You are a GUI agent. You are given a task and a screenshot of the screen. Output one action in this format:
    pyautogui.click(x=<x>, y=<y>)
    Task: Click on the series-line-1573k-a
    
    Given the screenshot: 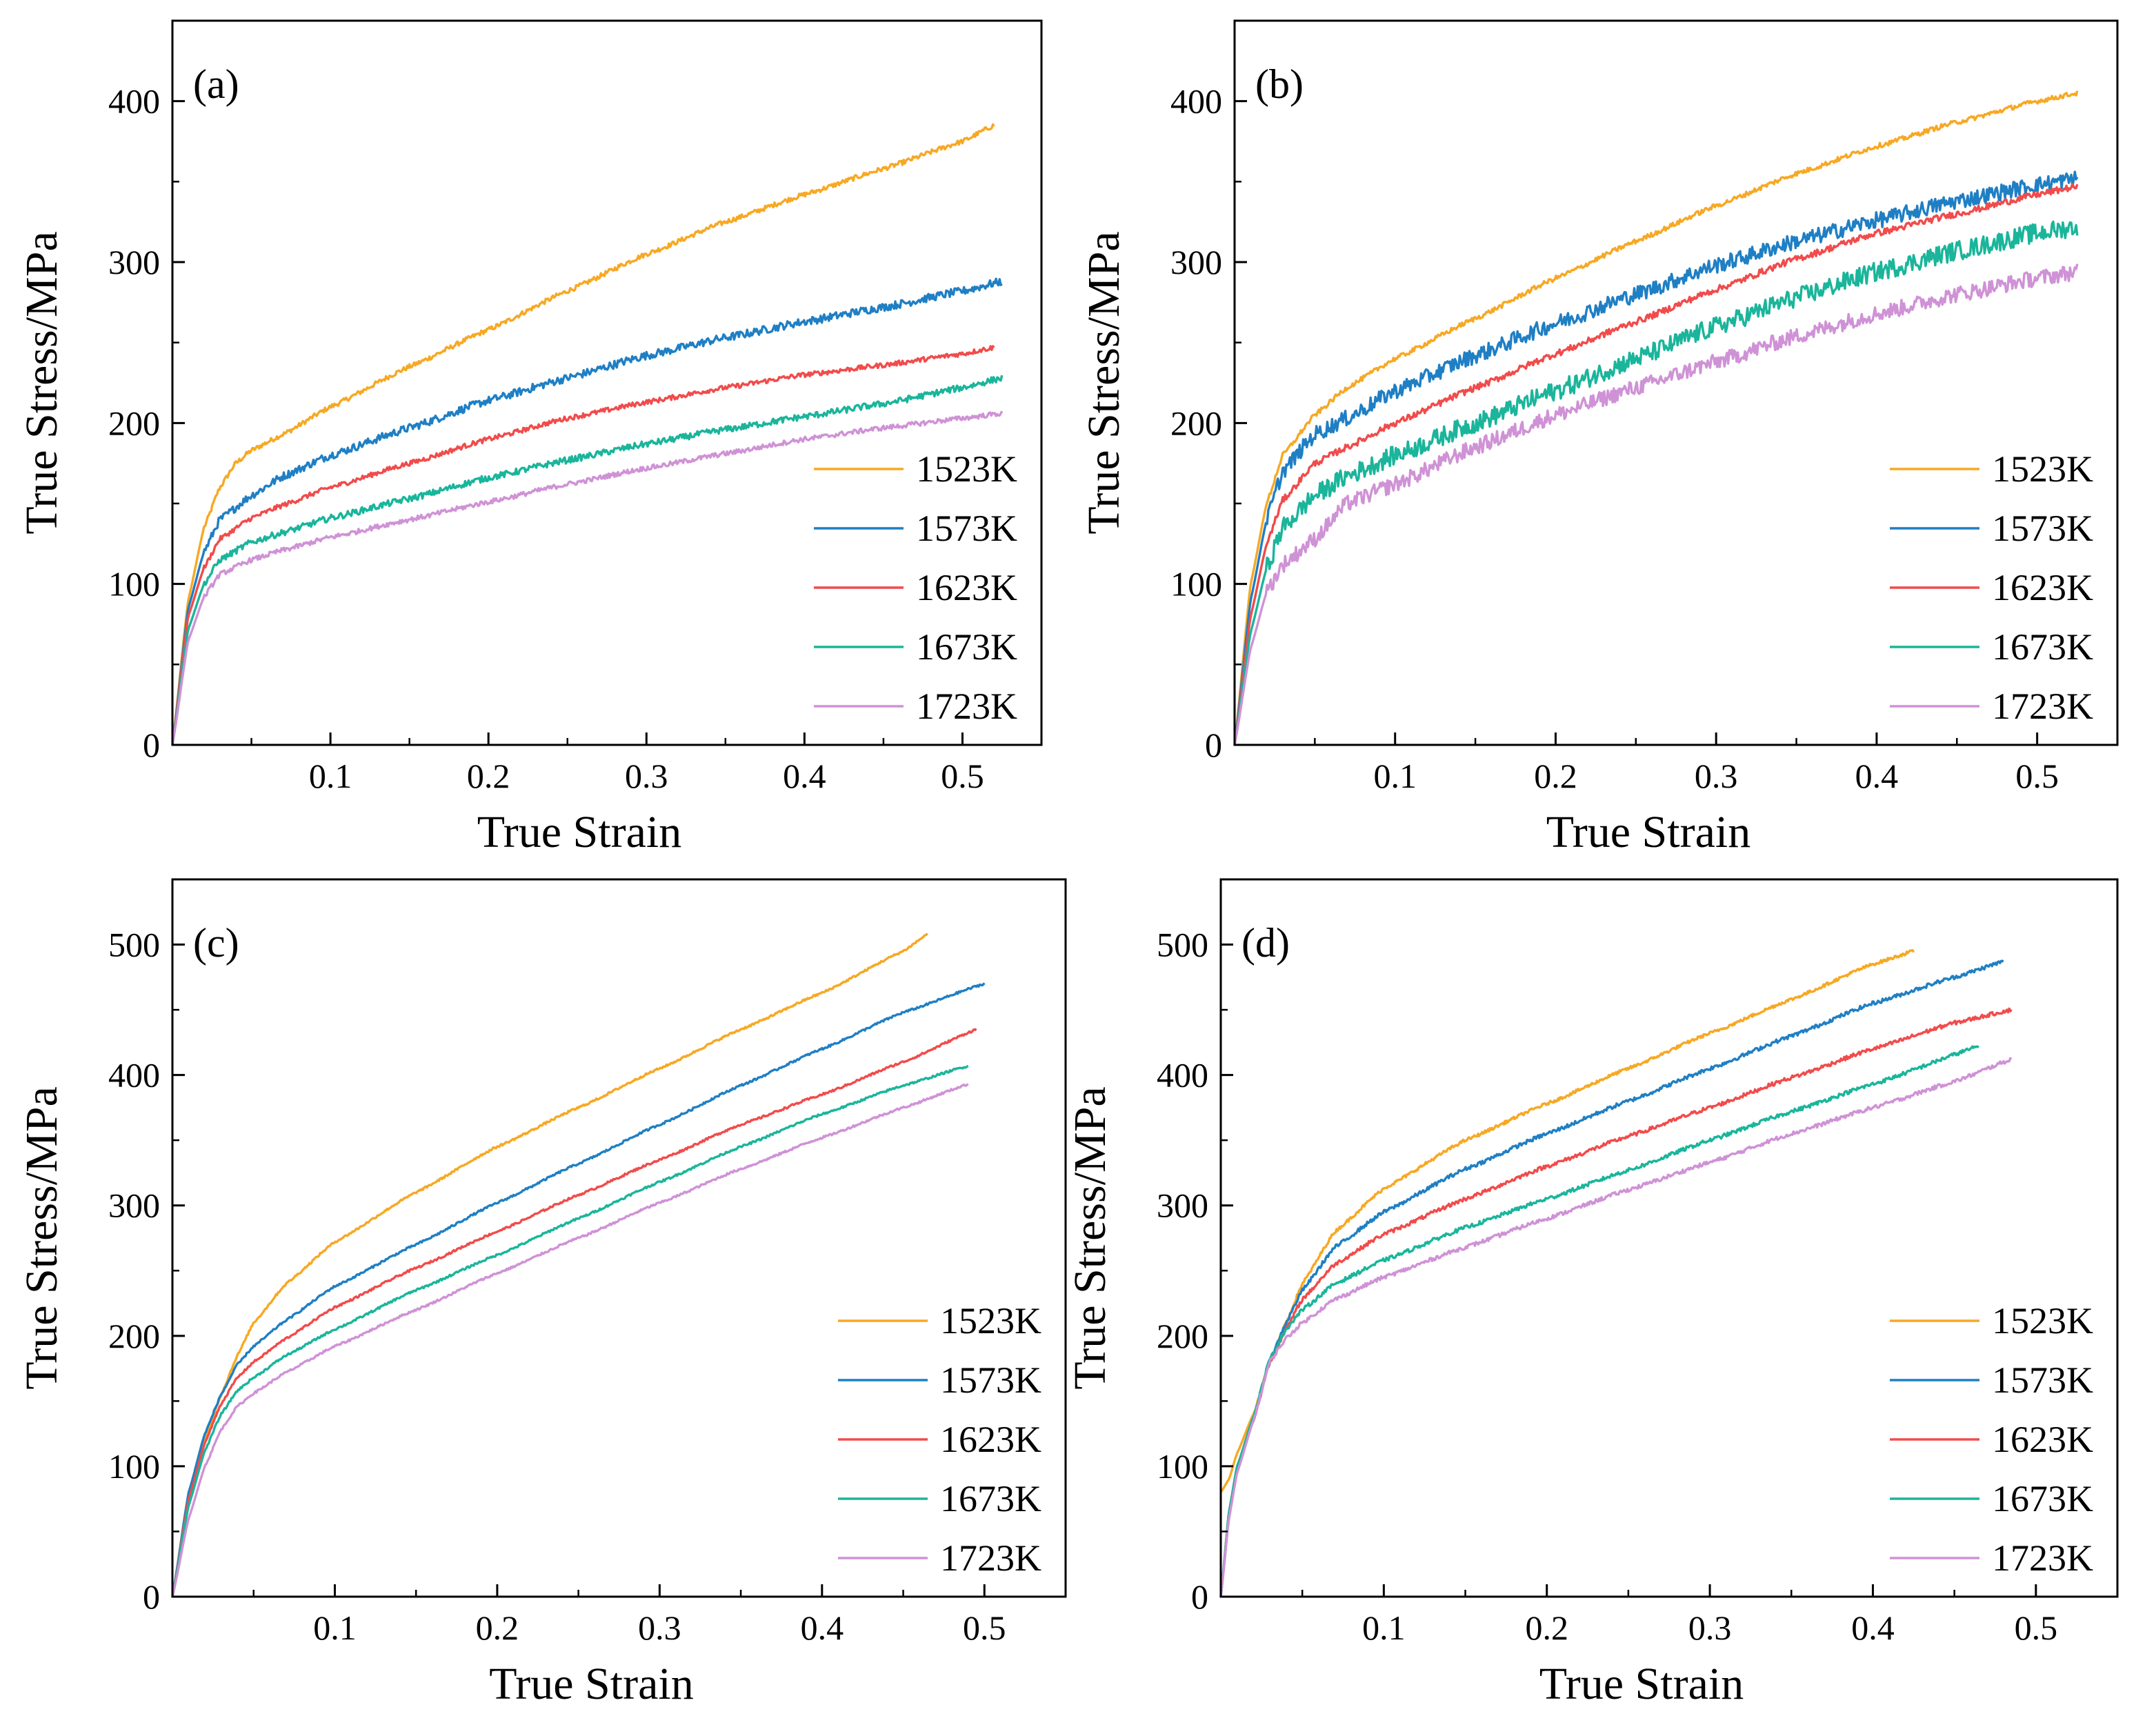 What is the action you would take?
    pyautogui.click(x=587, y=511)
    